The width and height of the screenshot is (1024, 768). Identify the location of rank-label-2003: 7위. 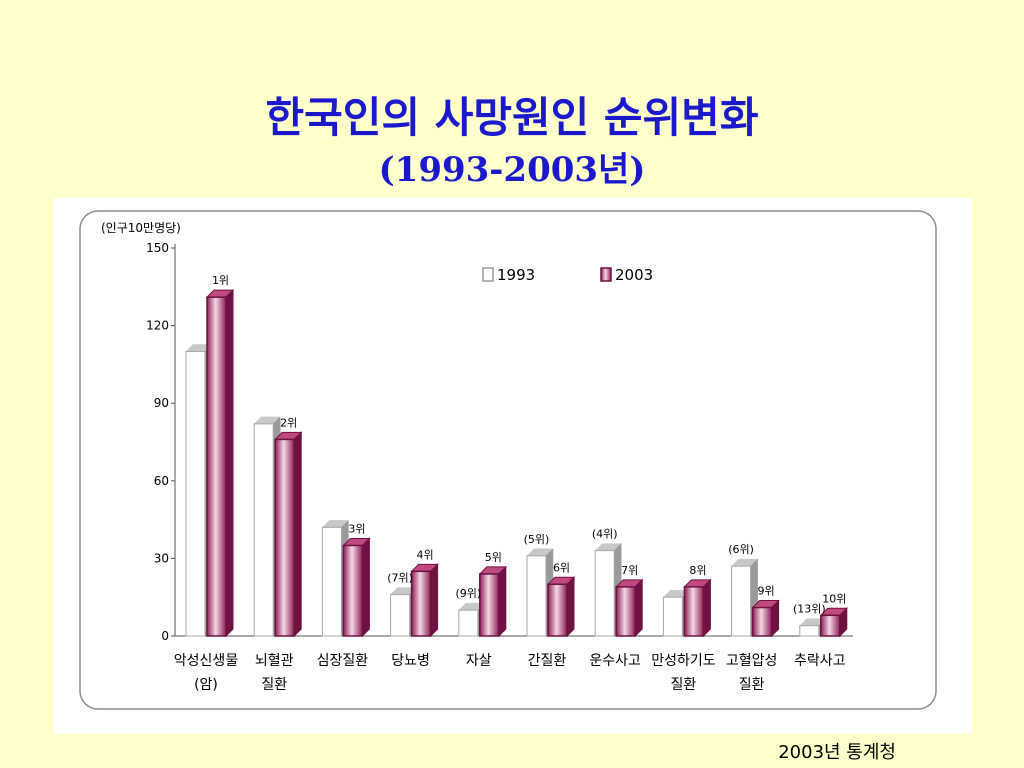
(629, 570).